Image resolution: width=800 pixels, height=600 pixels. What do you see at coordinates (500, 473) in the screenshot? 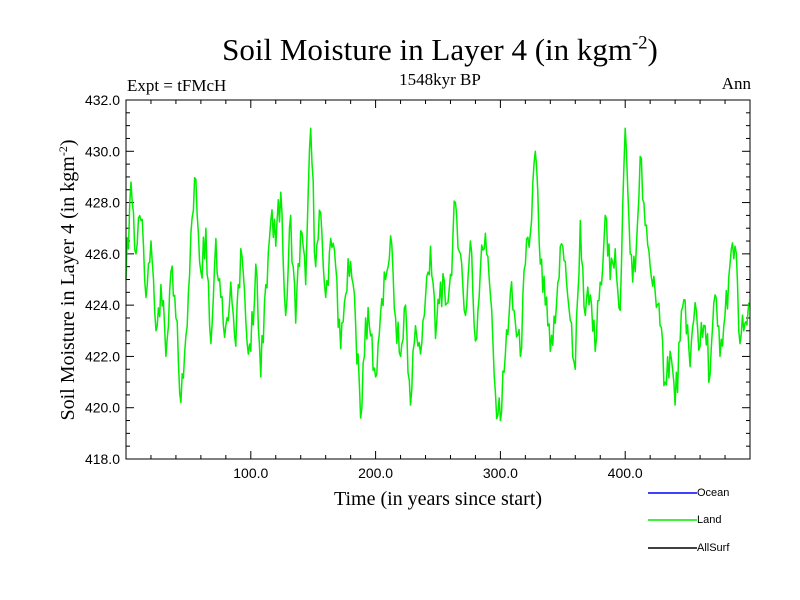
I see `x-tick-label: 300.0` at bounding box center [500, 473].